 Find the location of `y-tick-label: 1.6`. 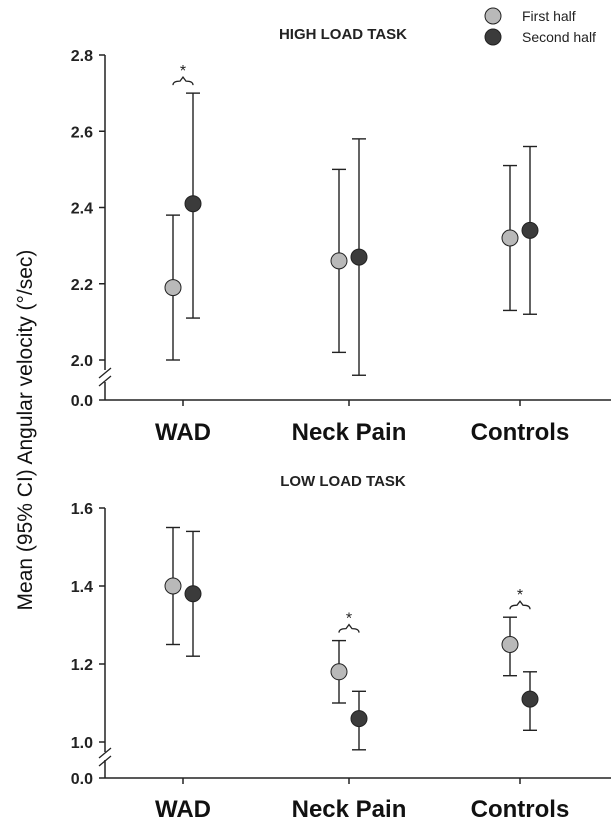

y-tick-label: 1.6 is located at coordinates (82, 509).